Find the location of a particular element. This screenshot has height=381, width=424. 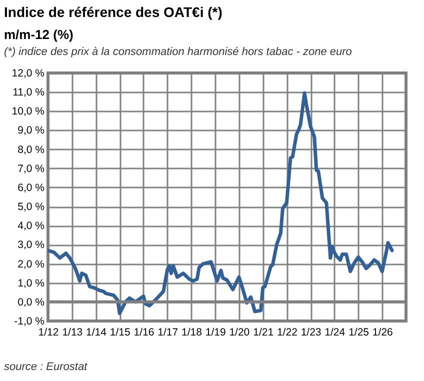

y-tick-label: 1,0 % is located at coordinates (31, 283).